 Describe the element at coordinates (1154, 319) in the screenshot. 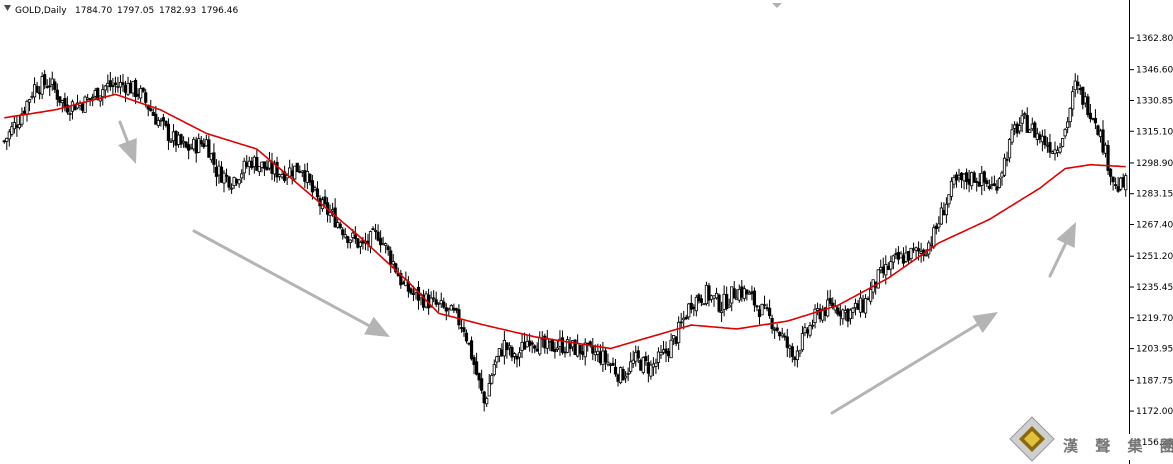

I see `price-tick-label: 1219.70` at that location.